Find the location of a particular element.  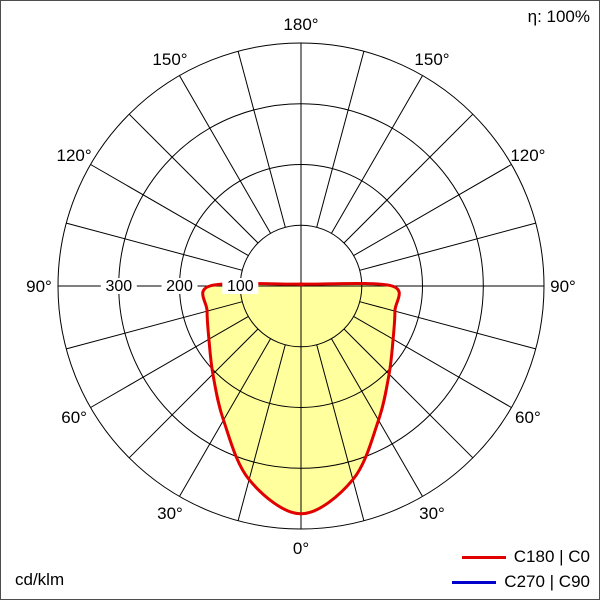

radial-tick-label: 200 is located at coordinates (179, 286).